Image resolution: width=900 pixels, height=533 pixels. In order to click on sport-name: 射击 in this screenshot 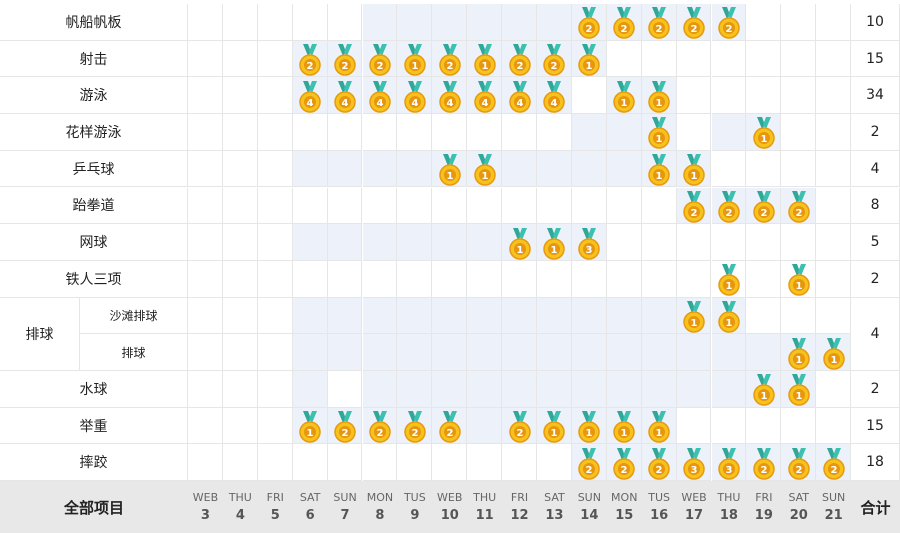, I will do `click(94, 59)`.